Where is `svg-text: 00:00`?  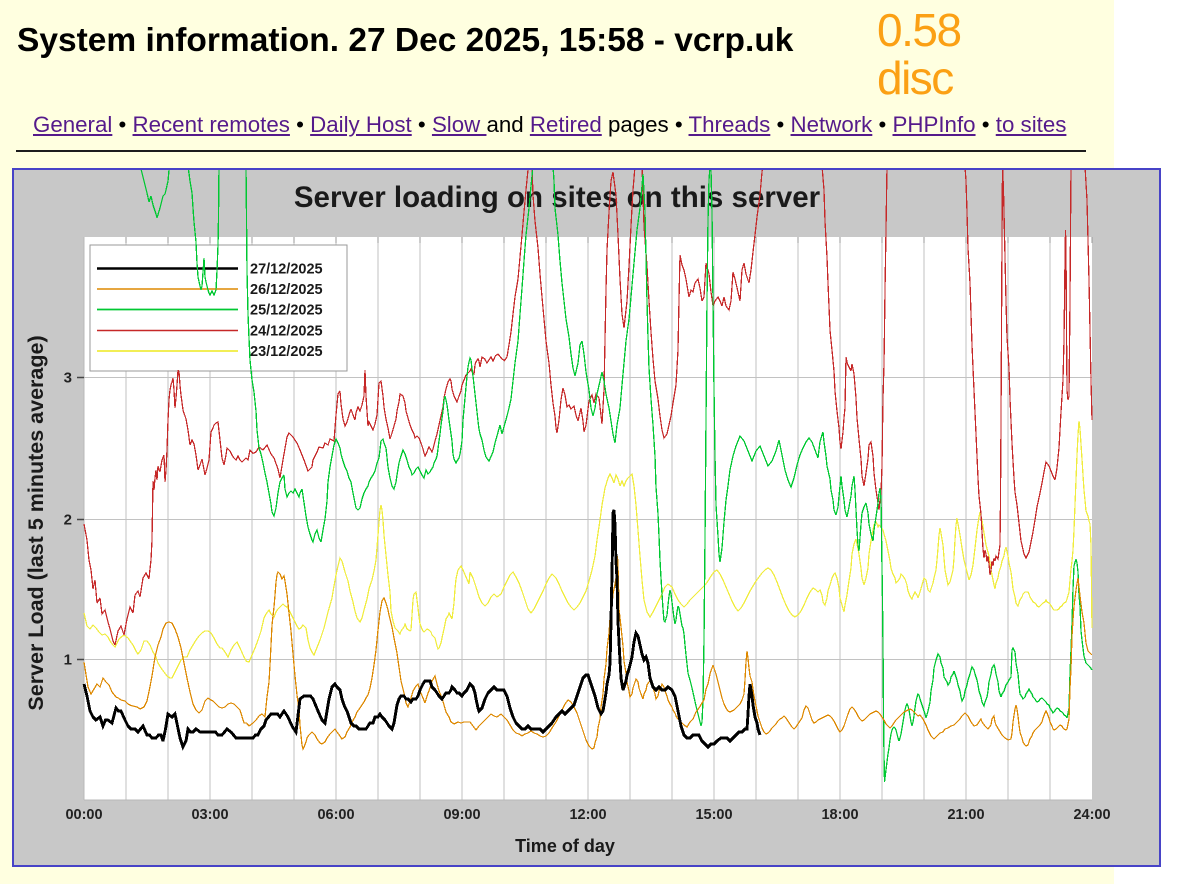
svg-text: 00:00 is located at coordinates (83, 815).